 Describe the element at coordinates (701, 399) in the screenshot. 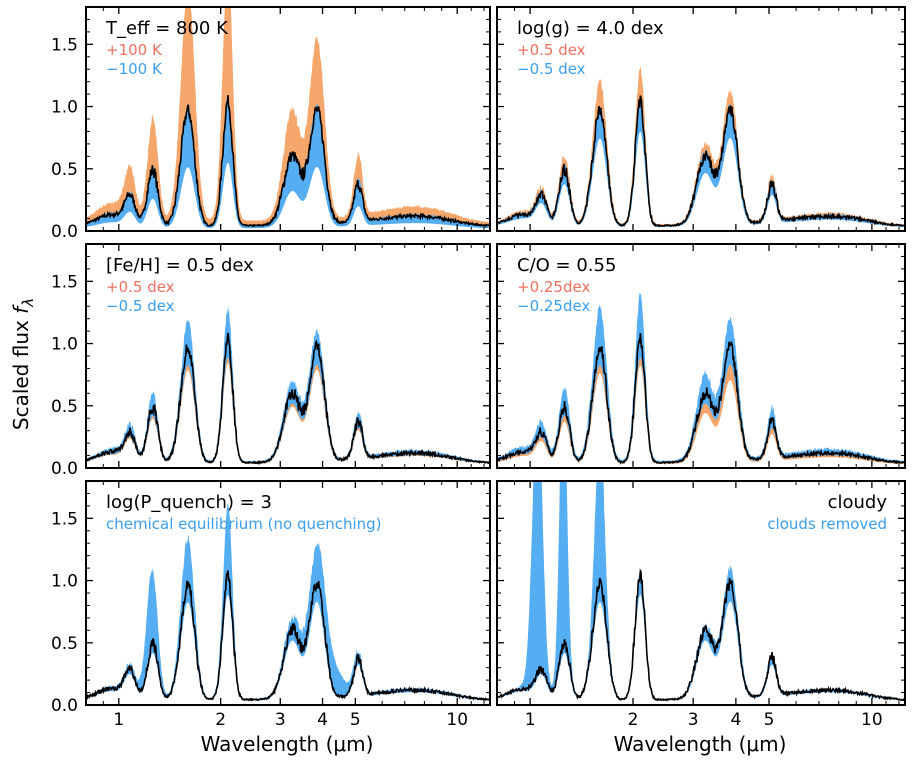

I see `series-model-co` at that location.